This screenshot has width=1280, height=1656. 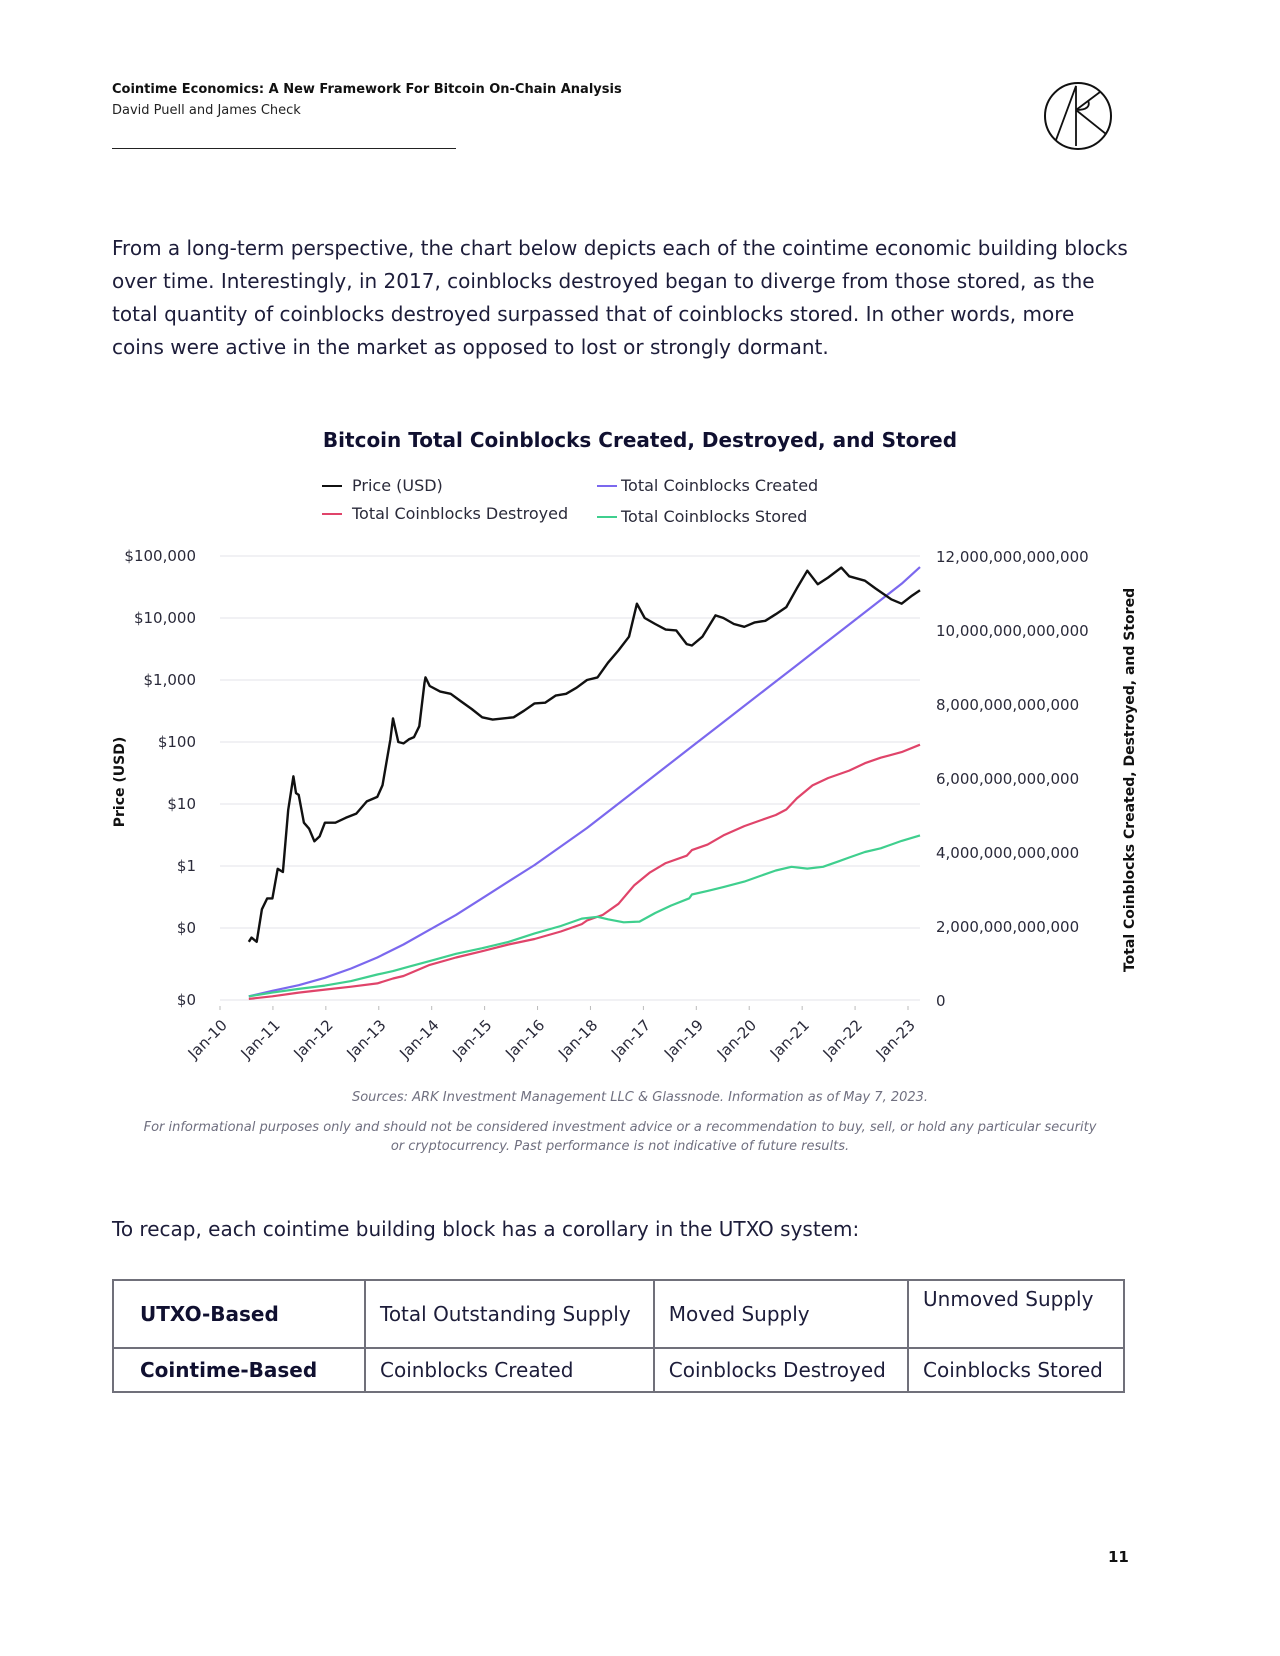 I want to click on right-tick-label: 8,000,000,000,000, so click(x=1007, y=705).